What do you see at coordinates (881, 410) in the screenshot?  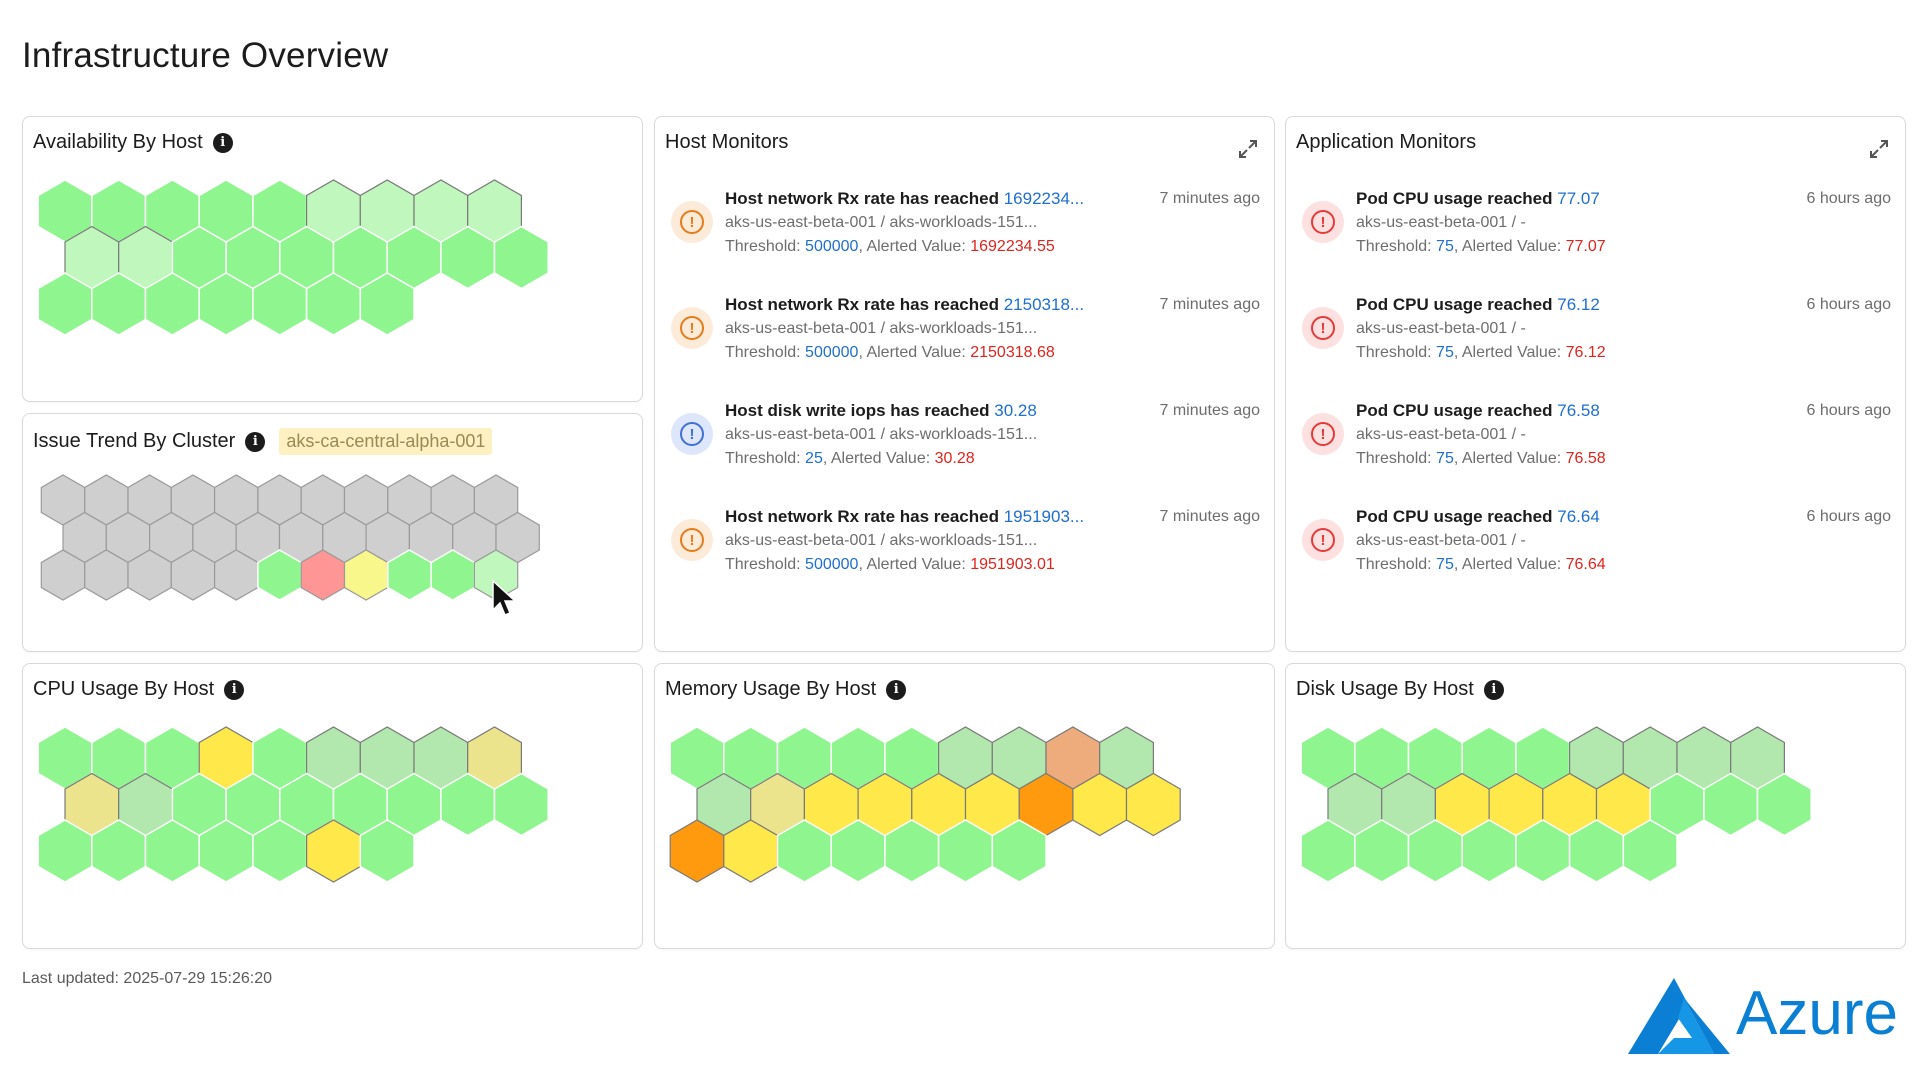 I see `alert-title: Host disk write iops has reached 30.28` at bounding box center [881, 410].